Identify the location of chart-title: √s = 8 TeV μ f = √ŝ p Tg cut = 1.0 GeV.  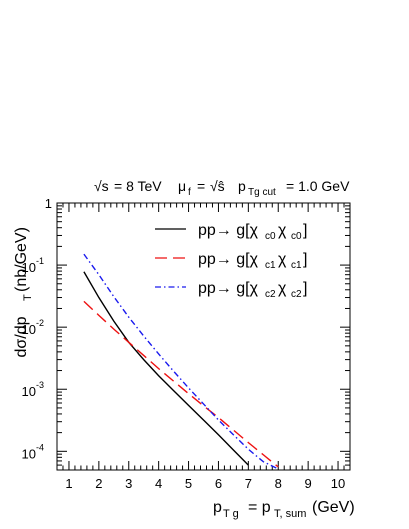
(222, 188).